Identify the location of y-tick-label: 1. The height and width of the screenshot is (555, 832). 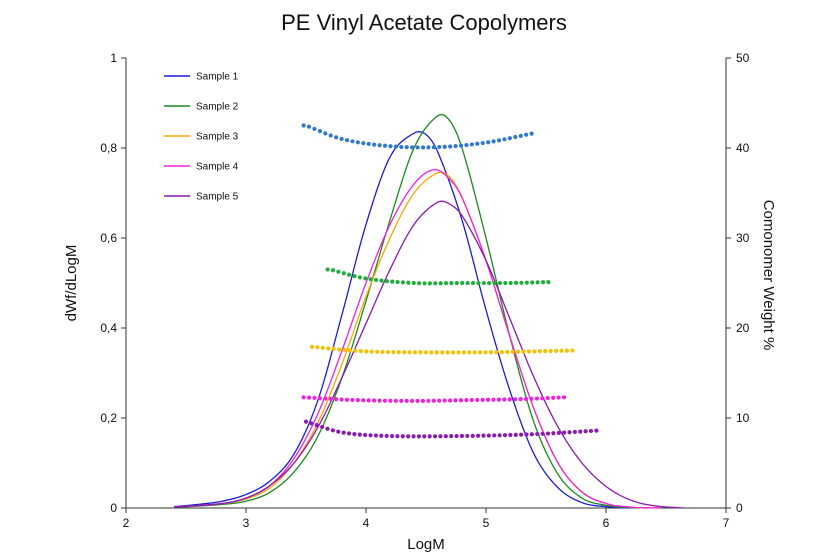
(113, 58).